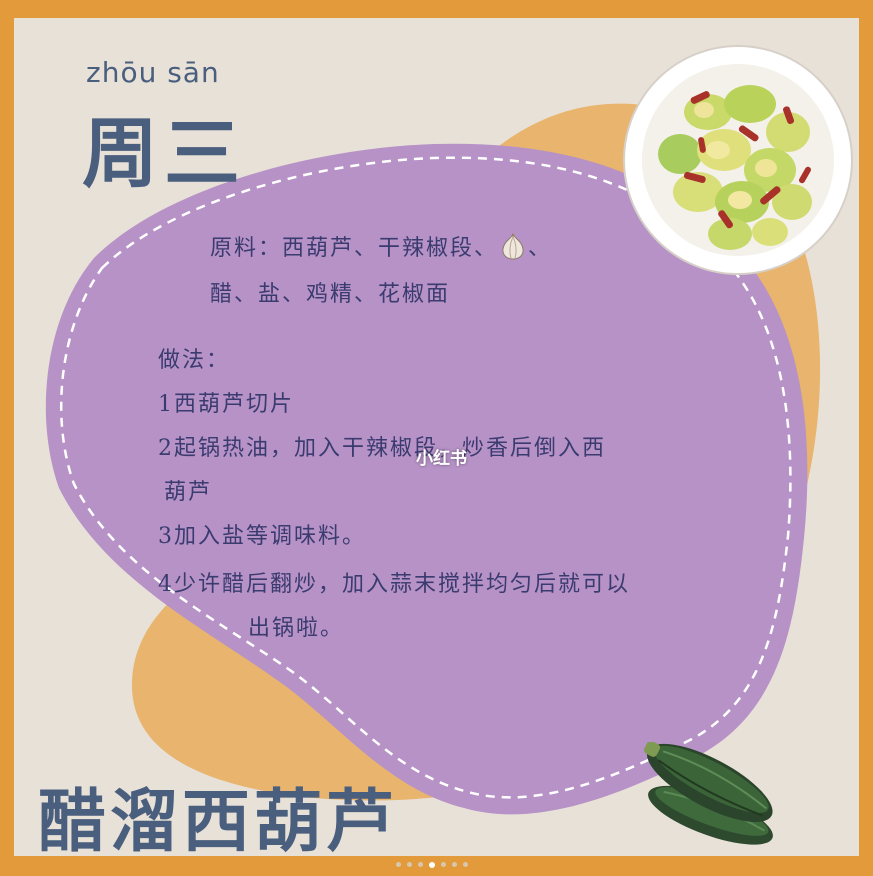 This screenshot has width=873, height=876. I want to click on ingredients-line-1: 原料：西葫芦、干辣椒段、 、, so click(381, 248).